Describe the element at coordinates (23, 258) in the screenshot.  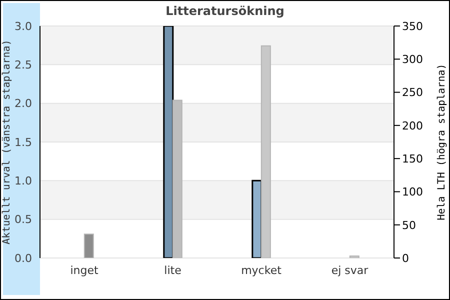
I see `y-tick-label: 0.0` at that location.